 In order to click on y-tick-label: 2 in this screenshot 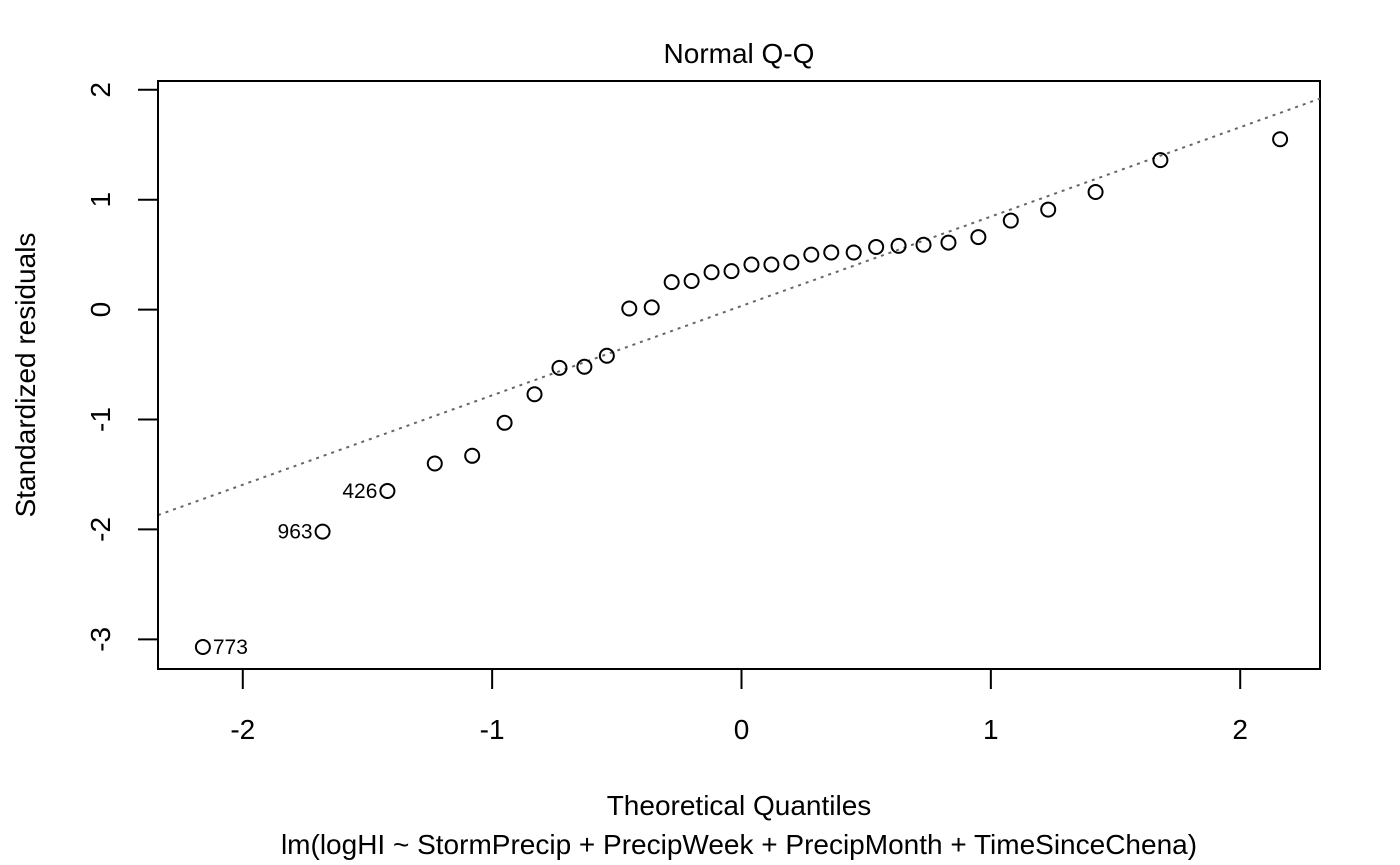, I will do `click(100, 90)`.